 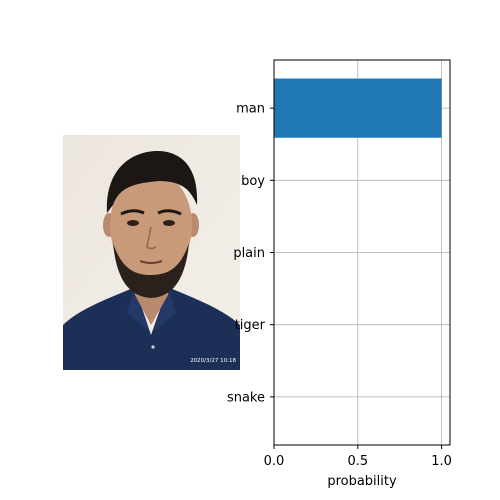 I want to click on y-tick-label-boy: boy, so click(x=253, y=181).